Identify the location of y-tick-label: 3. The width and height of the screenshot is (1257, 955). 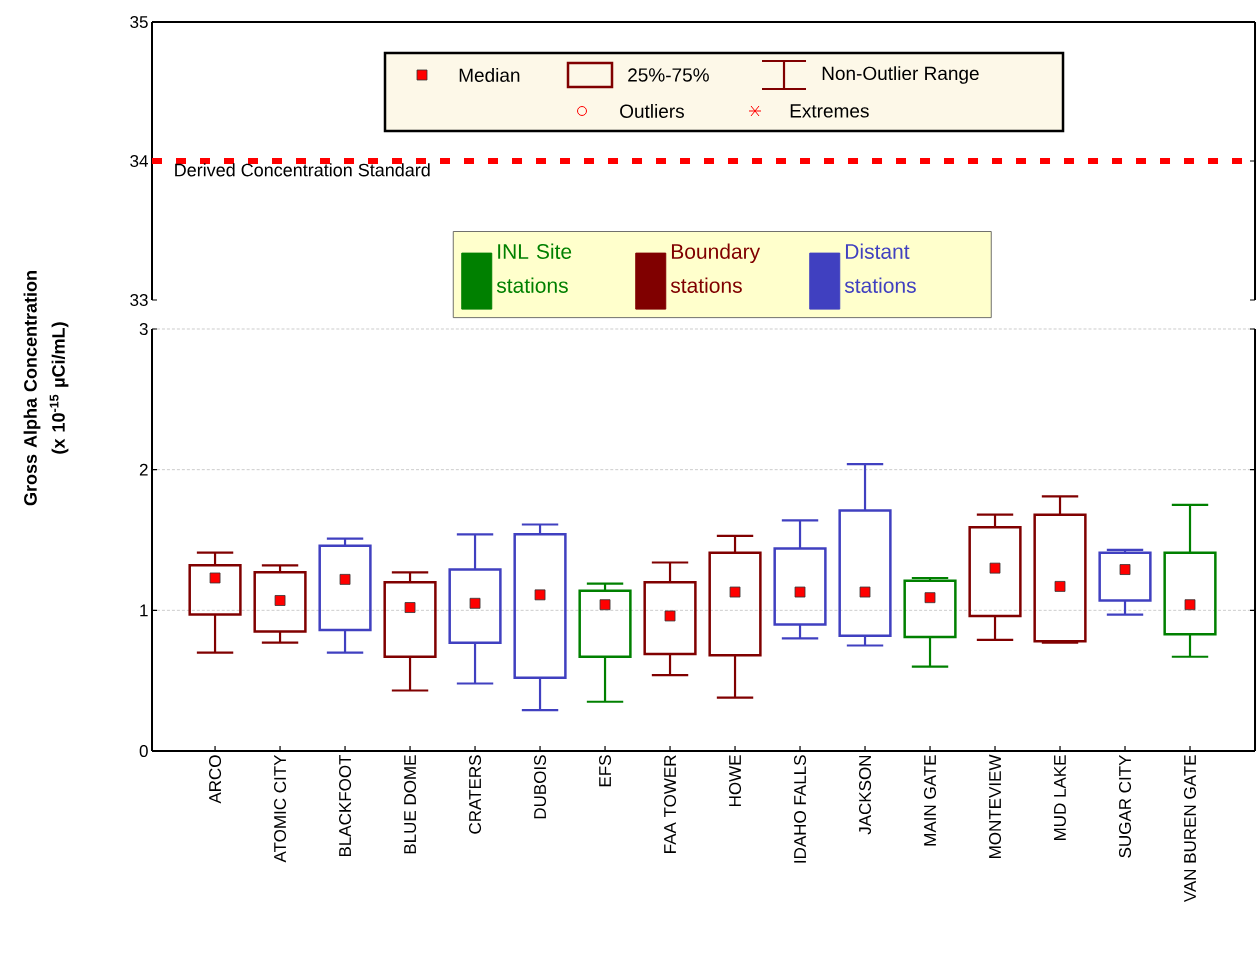
(143, 329).